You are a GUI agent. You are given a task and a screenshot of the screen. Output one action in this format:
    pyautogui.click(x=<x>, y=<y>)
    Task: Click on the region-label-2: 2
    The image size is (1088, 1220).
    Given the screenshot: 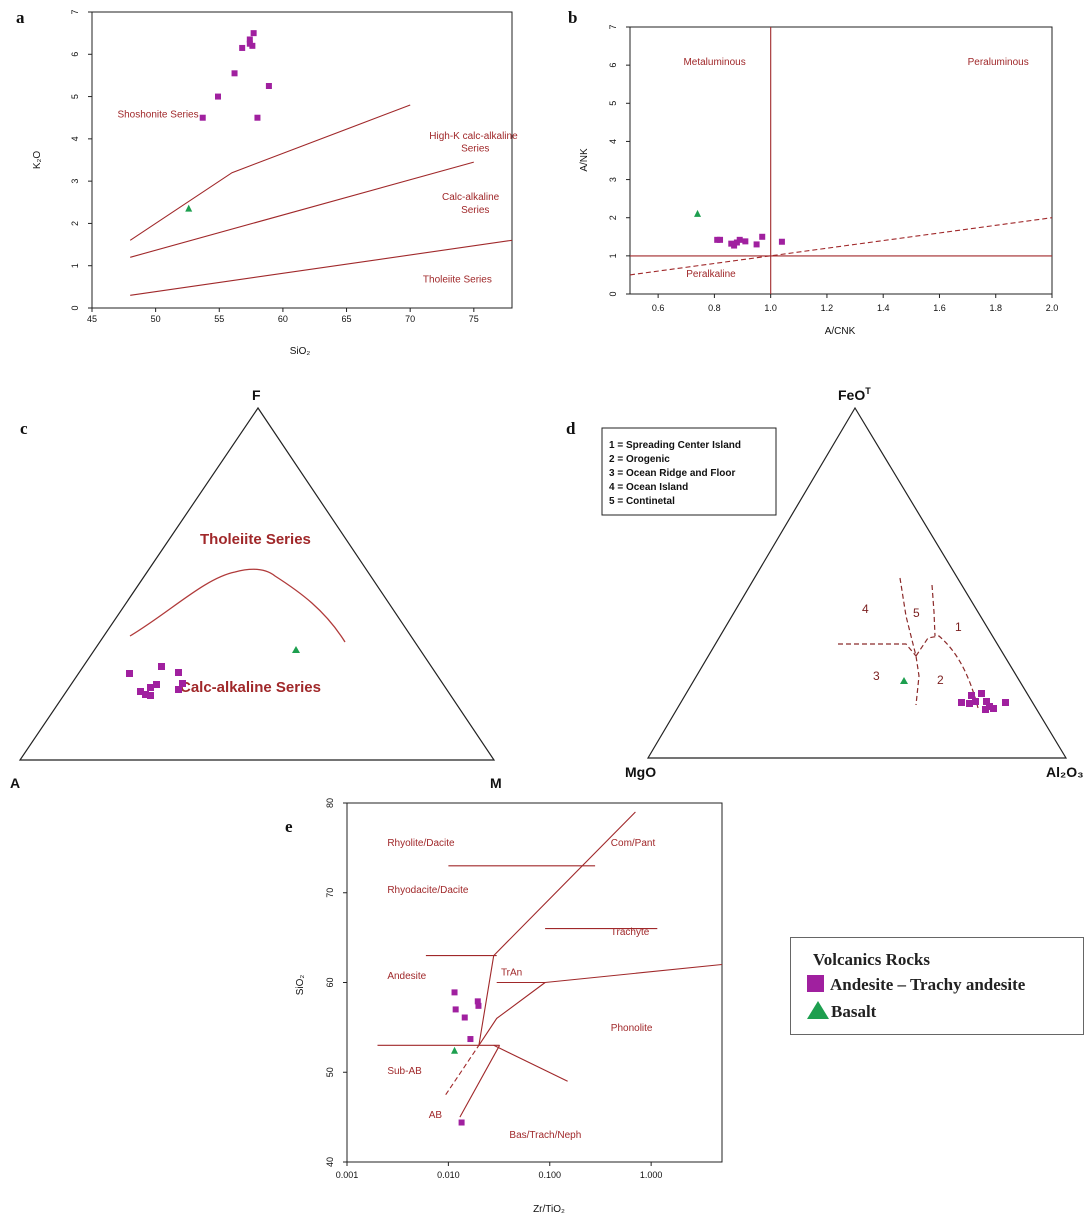 What is the action you would take?
    pyautogui.click(x=940, y=680)
    